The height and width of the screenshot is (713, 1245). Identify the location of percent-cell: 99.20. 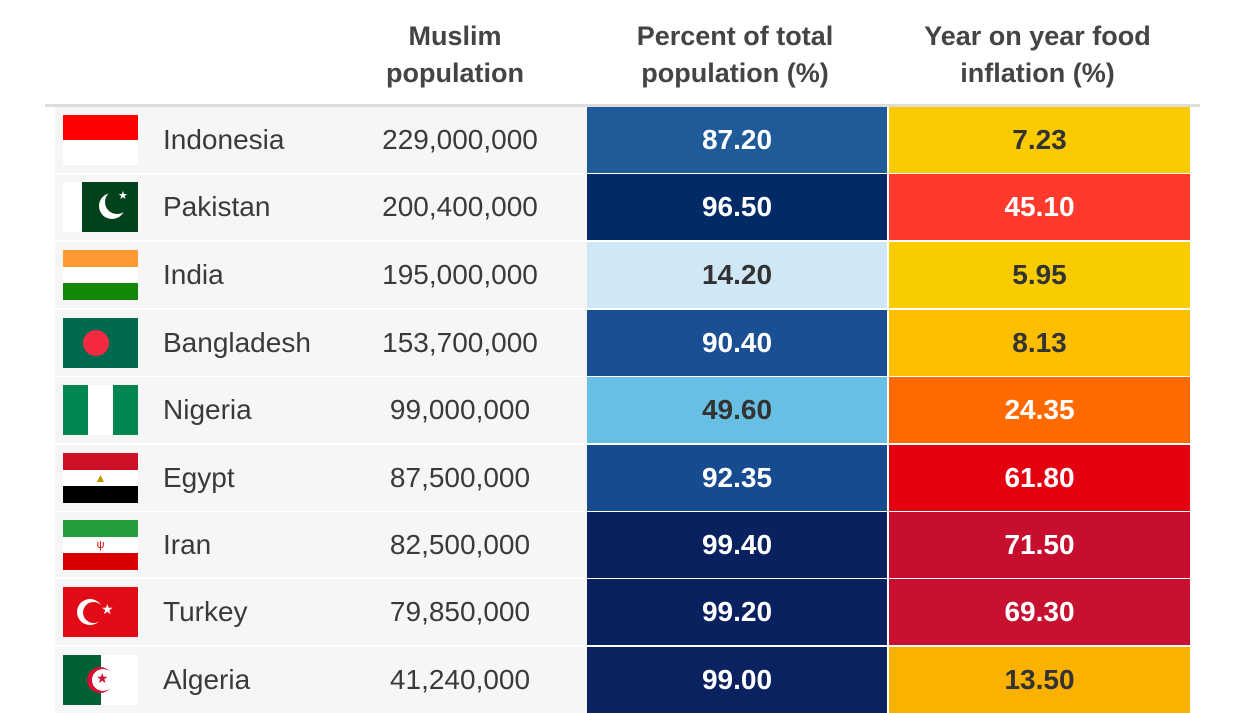
(737, 612).